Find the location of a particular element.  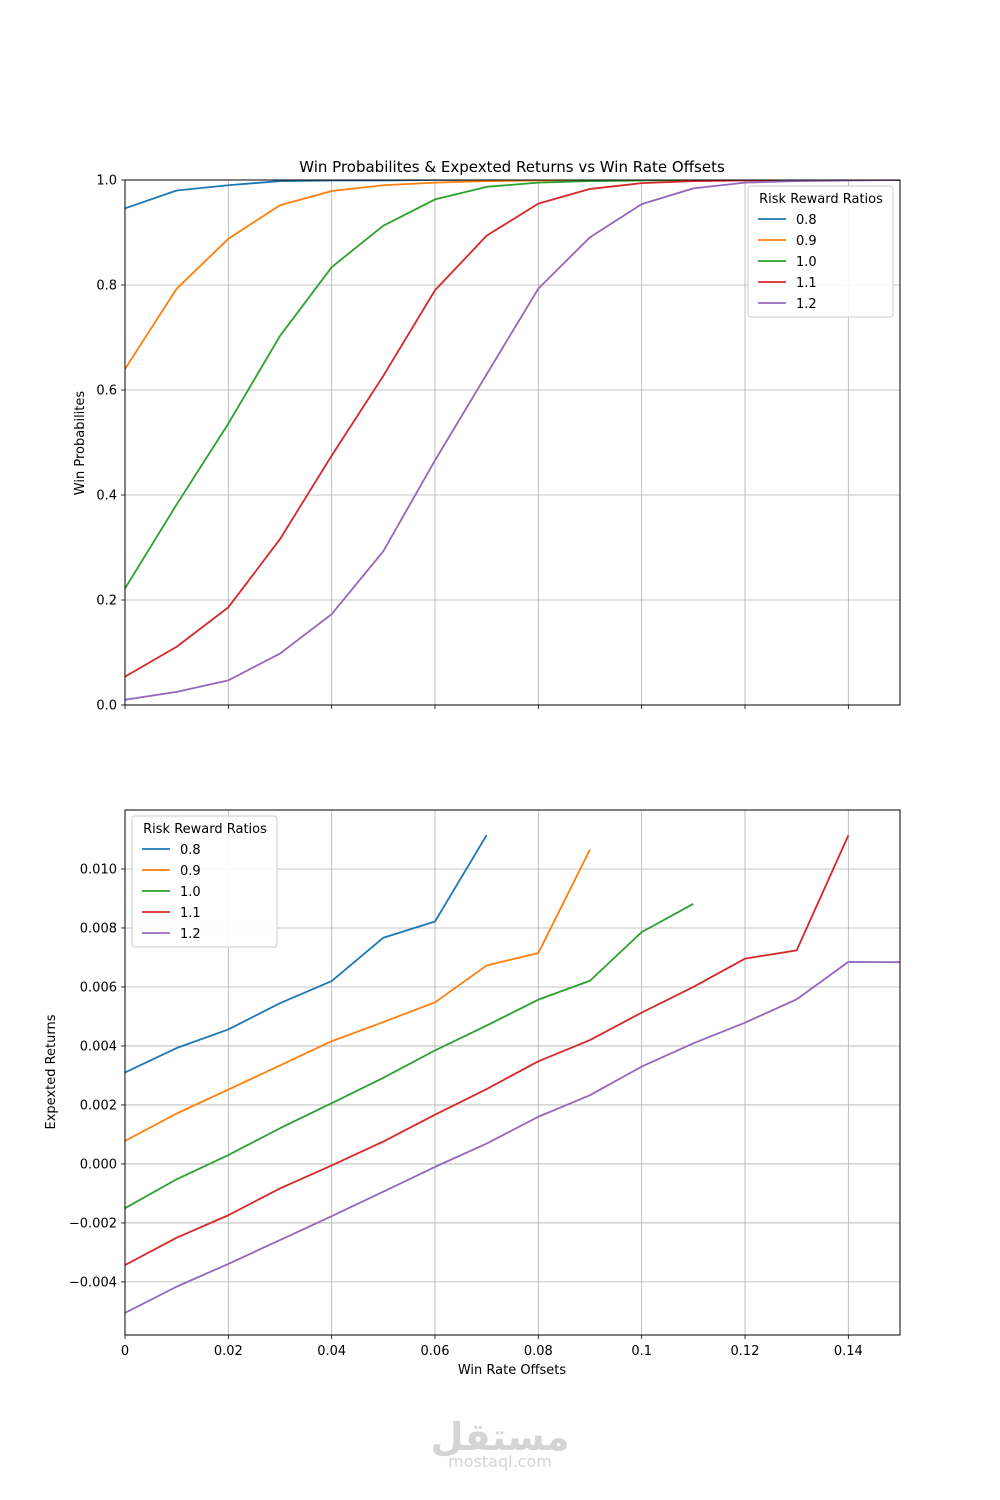

top-legend-label: 0.8 is located at coordinates (806, 220).